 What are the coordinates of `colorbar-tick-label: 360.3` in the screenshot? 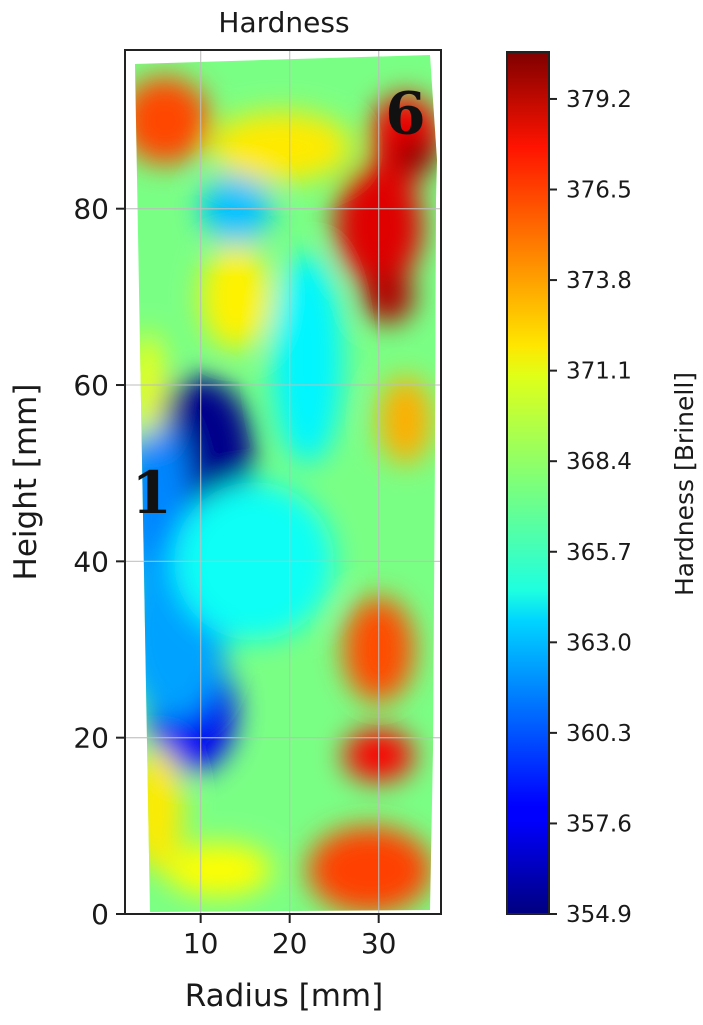 It's located at (599, 734).